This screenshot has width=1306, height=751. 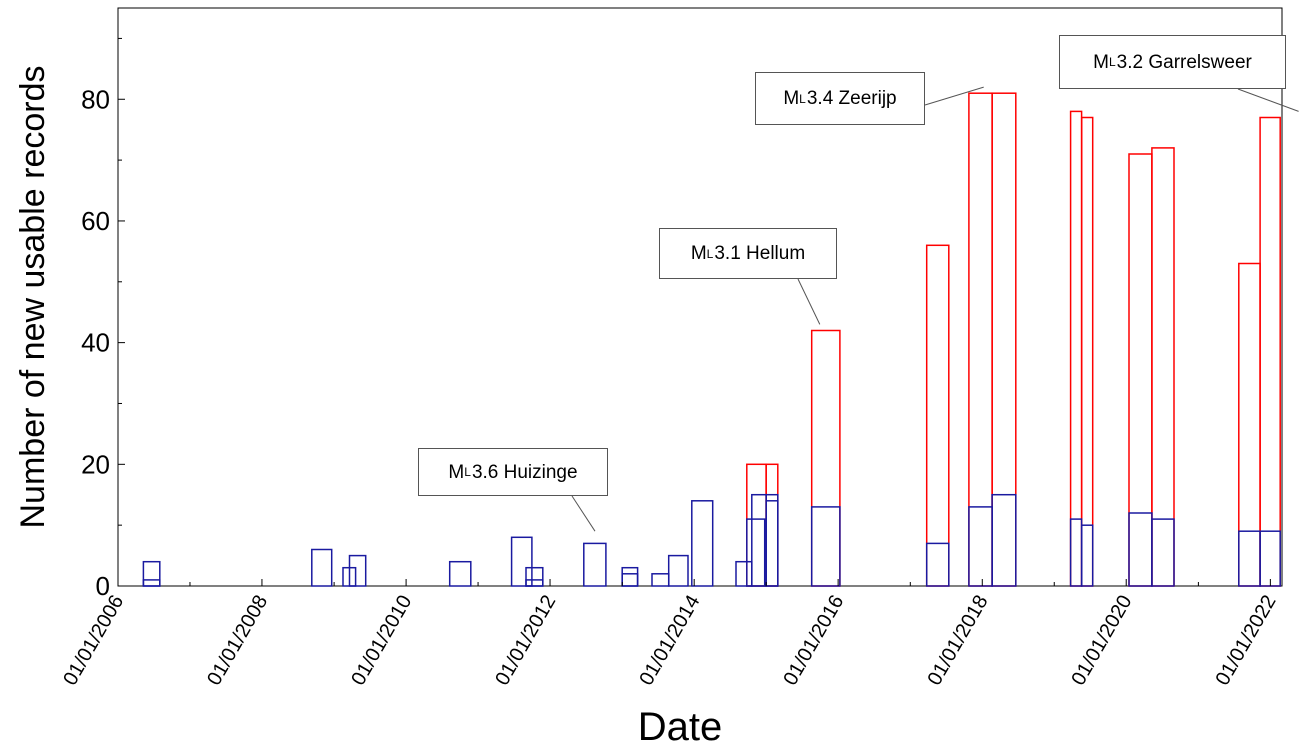 I want to click on x-tick-label-1: 01/01/2008, so click(x=237, y=641).